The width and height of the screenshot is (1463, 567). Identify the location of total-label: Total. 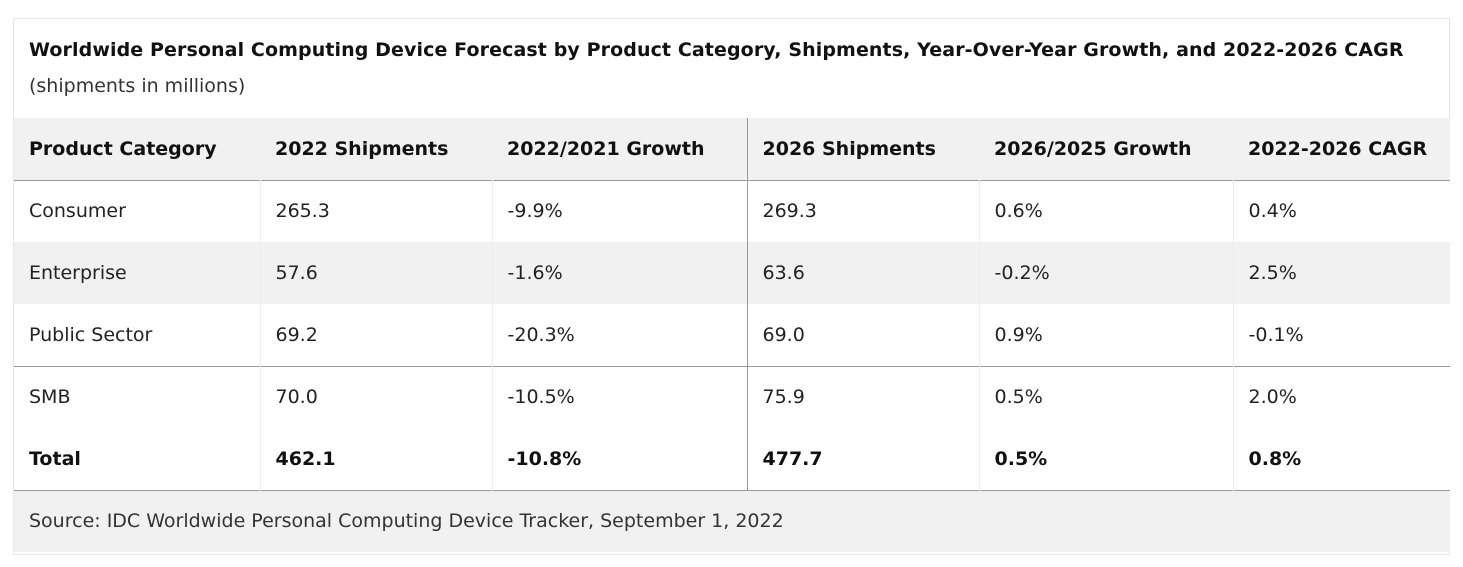
(137, 459).